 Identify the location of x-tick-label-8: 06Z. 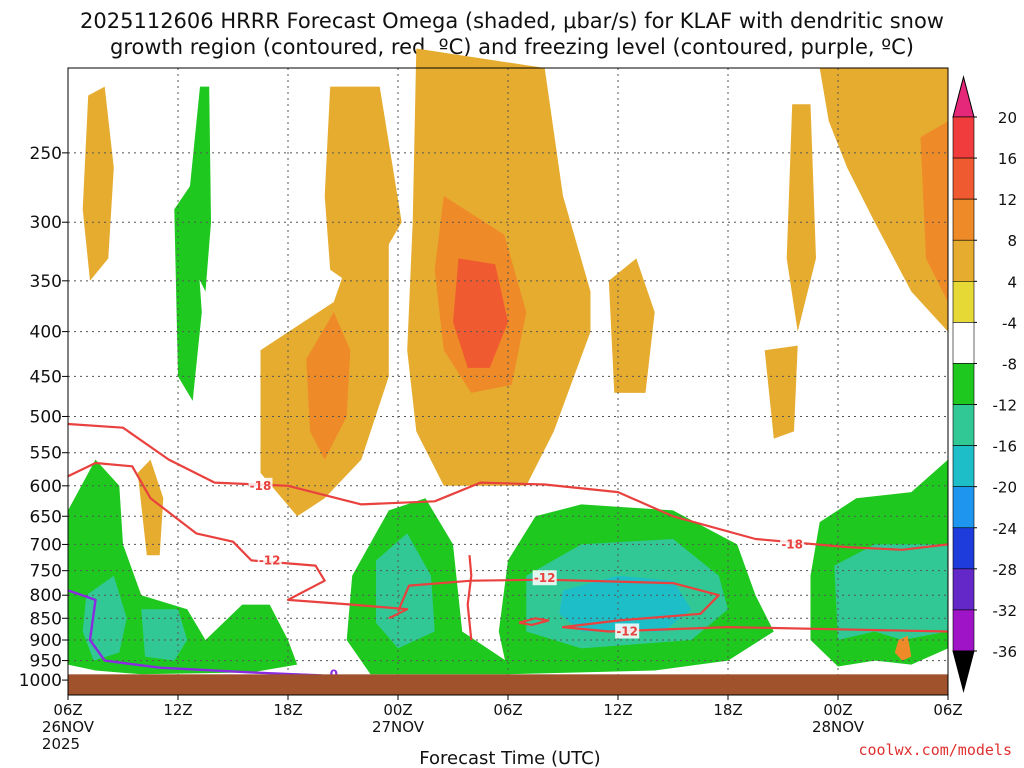
(947, 710).